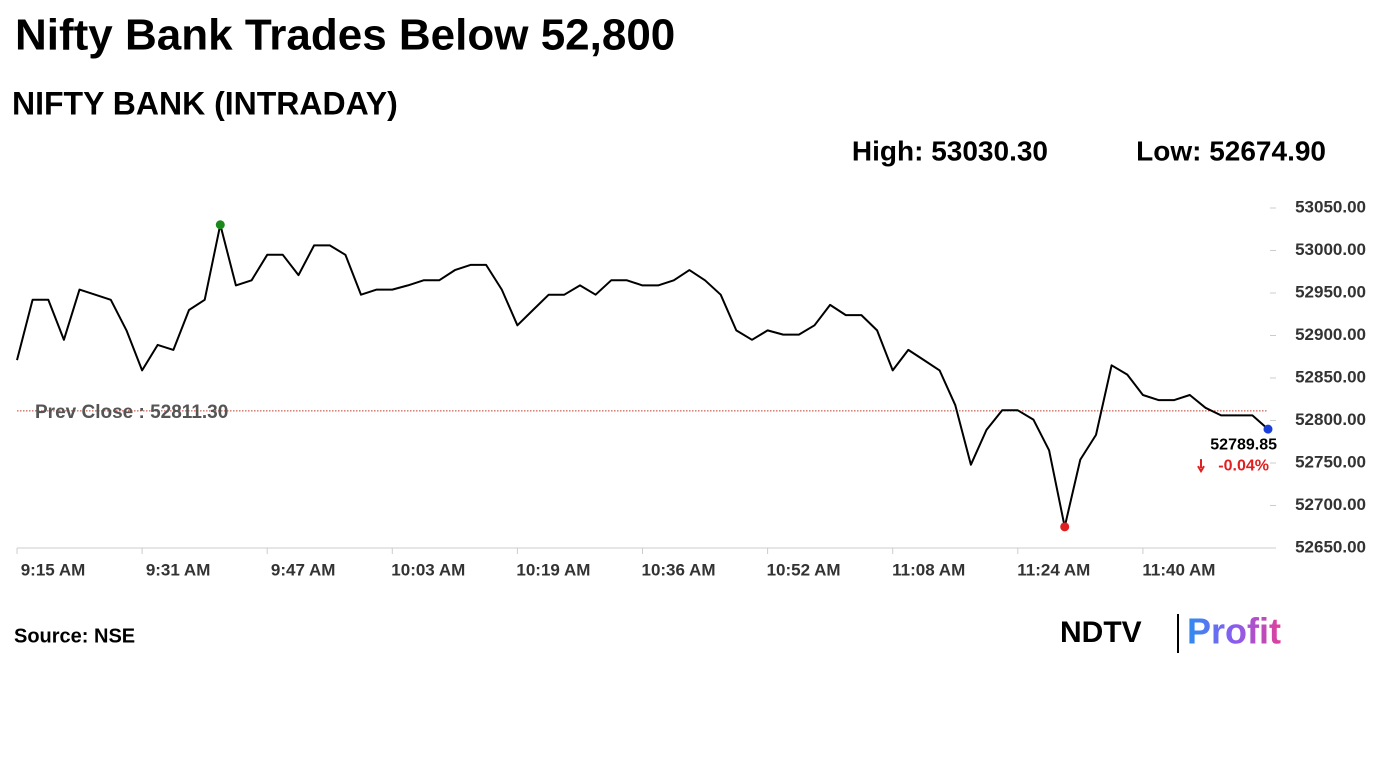 The width and height of the screenshot is (1382, 782). Describe the element at coordinates (428, 569) in the screenshot. I see `x-tick-label: 10:03 AM` at that location.